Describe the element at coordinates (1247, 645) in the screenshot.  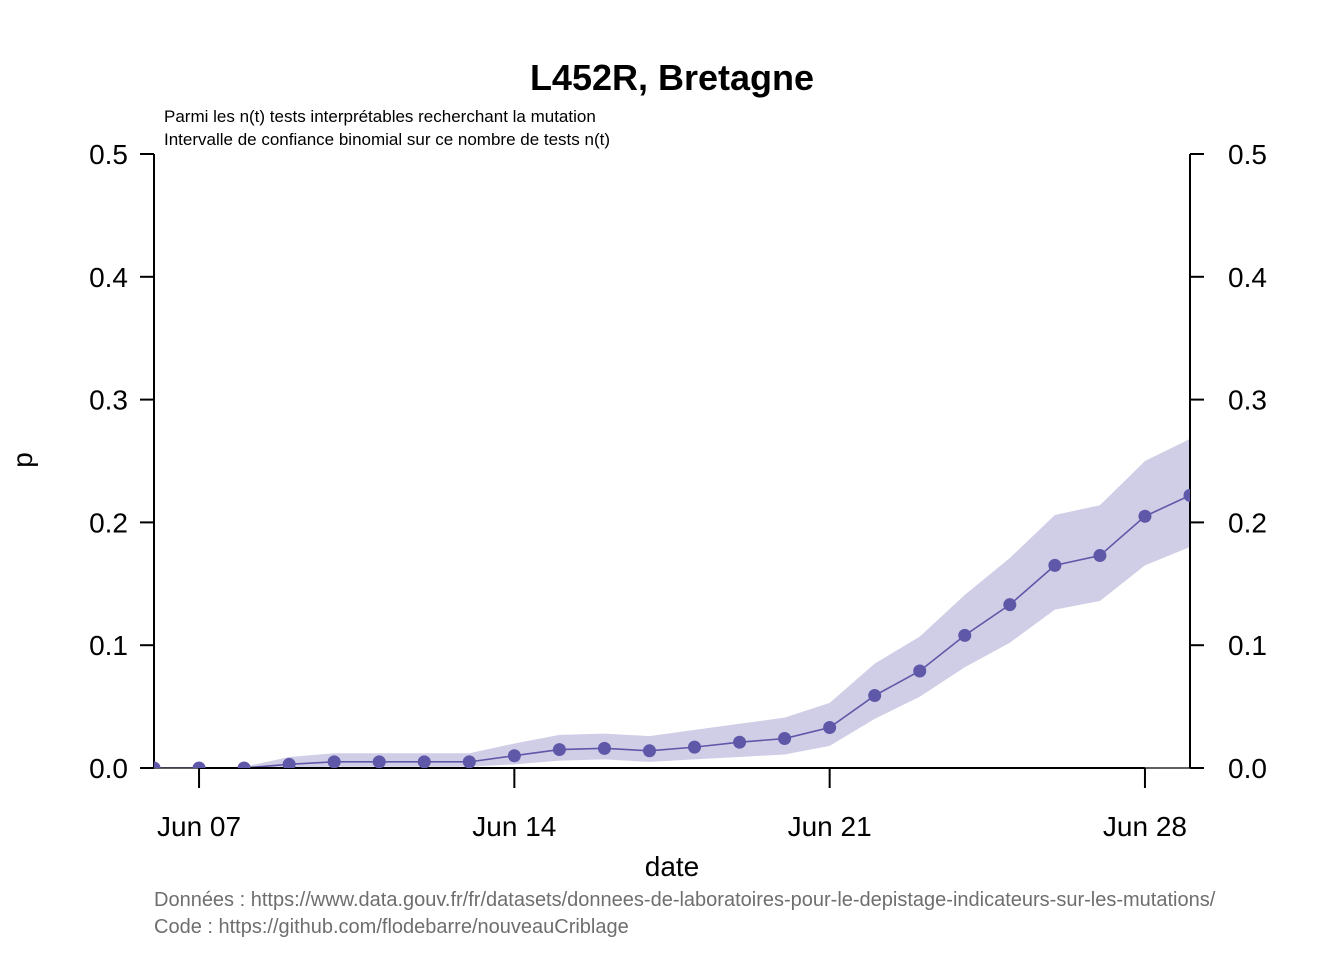
I see `y-tick-label-right: 0.1` at that location.